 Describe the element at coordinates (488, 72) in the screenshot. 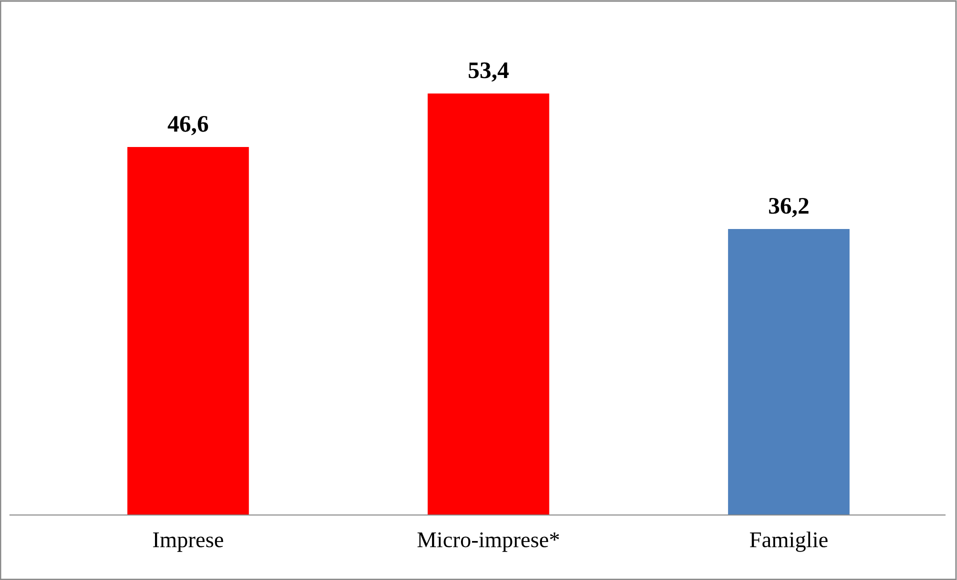

I see `data-label: 53,4` at that location.